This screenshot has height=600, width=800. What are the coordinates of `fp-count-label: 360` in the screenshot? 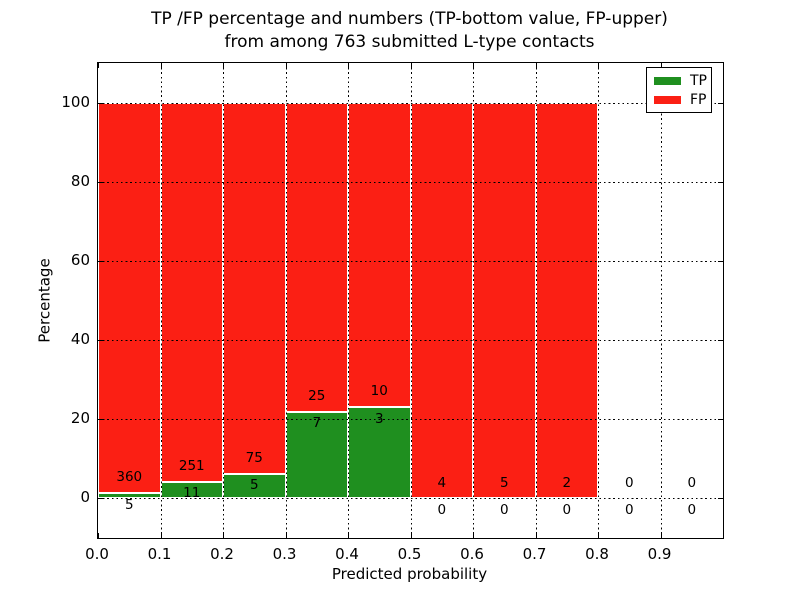 It's located at (129, 477).